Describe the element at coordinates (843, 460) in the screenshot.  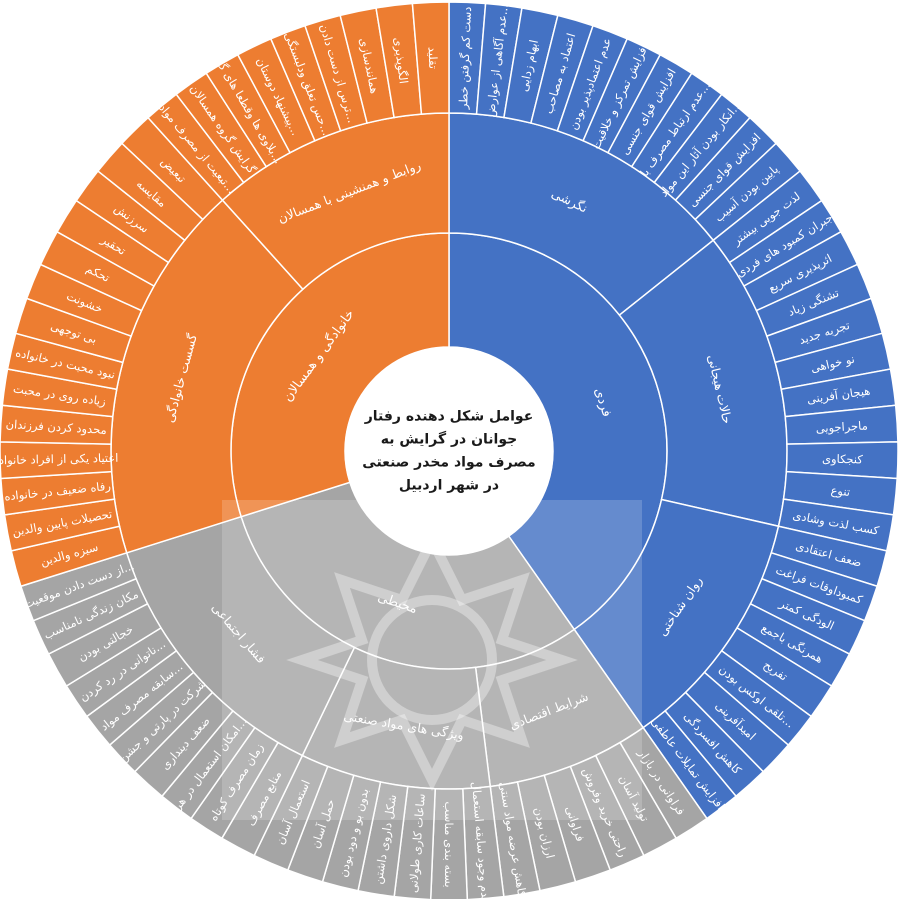
I see `sunburst-item-label: کنجکاوی` at that location.